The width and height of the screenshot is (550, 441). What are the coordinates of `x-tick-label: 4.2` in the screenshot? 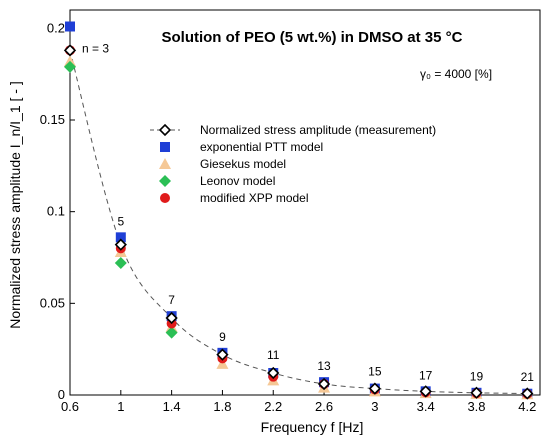 It's located at (527, 406).